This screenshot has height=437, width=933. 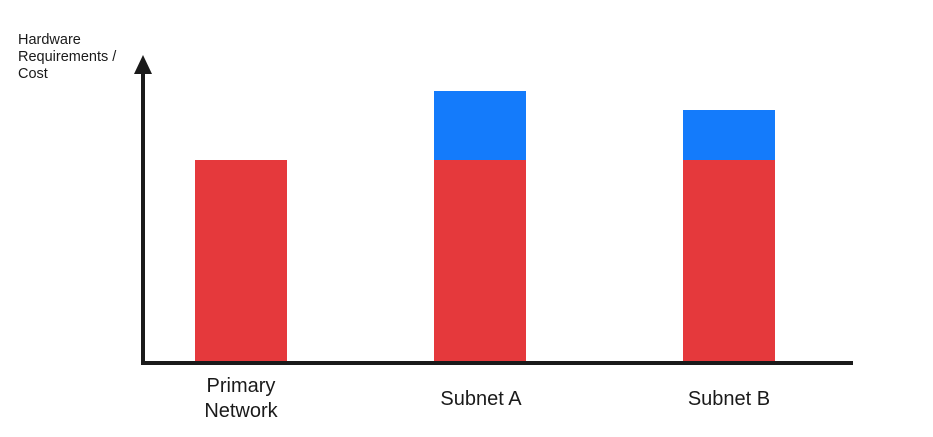 I want to click on bar-subnet-b, so click(x=729, y=235).